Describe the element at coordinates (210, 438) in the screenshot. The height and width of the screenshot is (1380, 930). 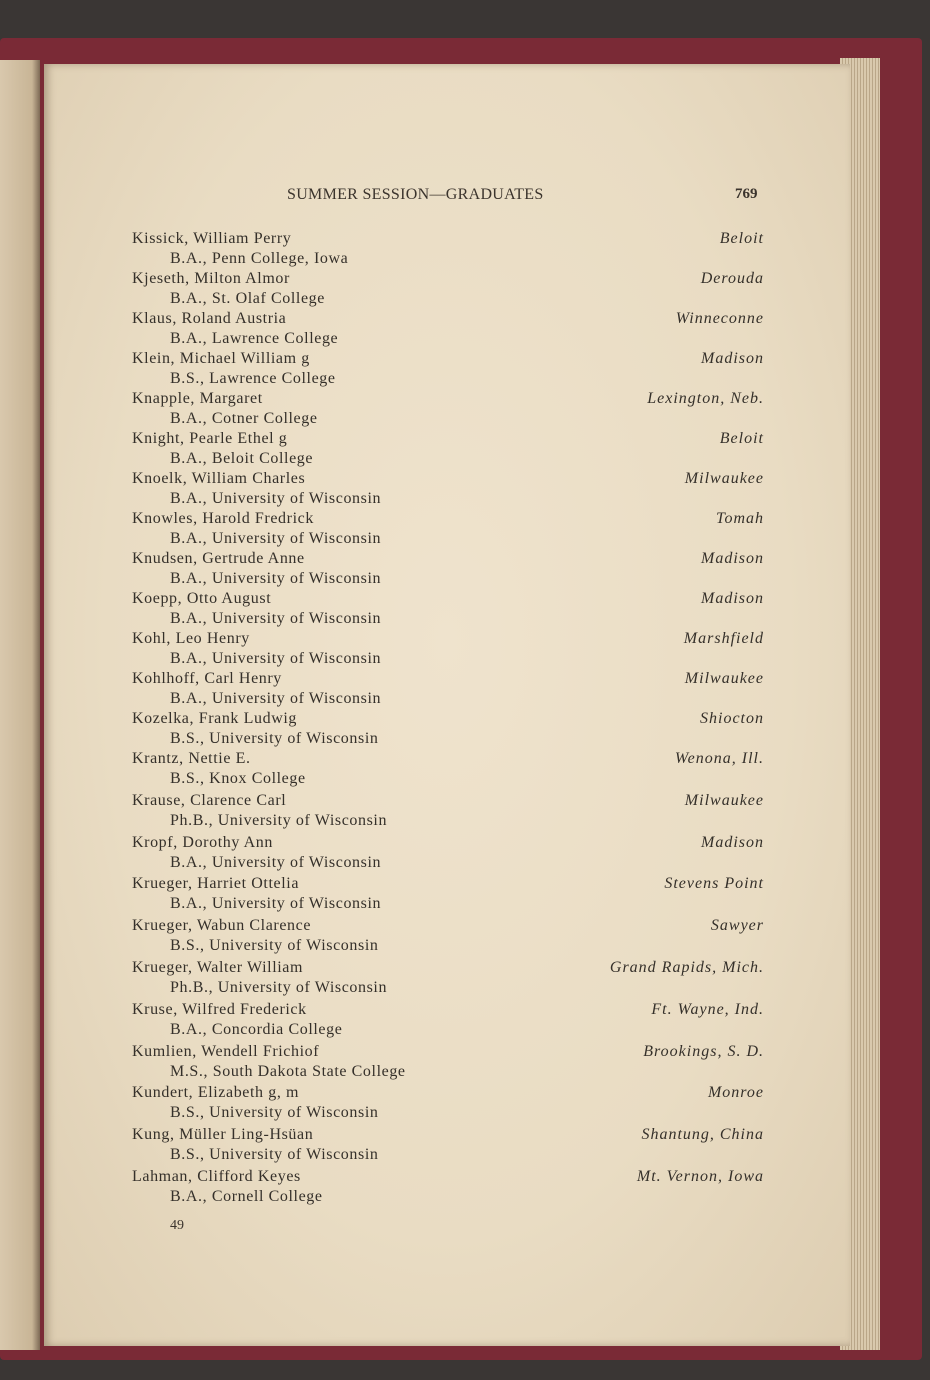
I see `entry-name: Knight, Pearle Ethel g` at that location.